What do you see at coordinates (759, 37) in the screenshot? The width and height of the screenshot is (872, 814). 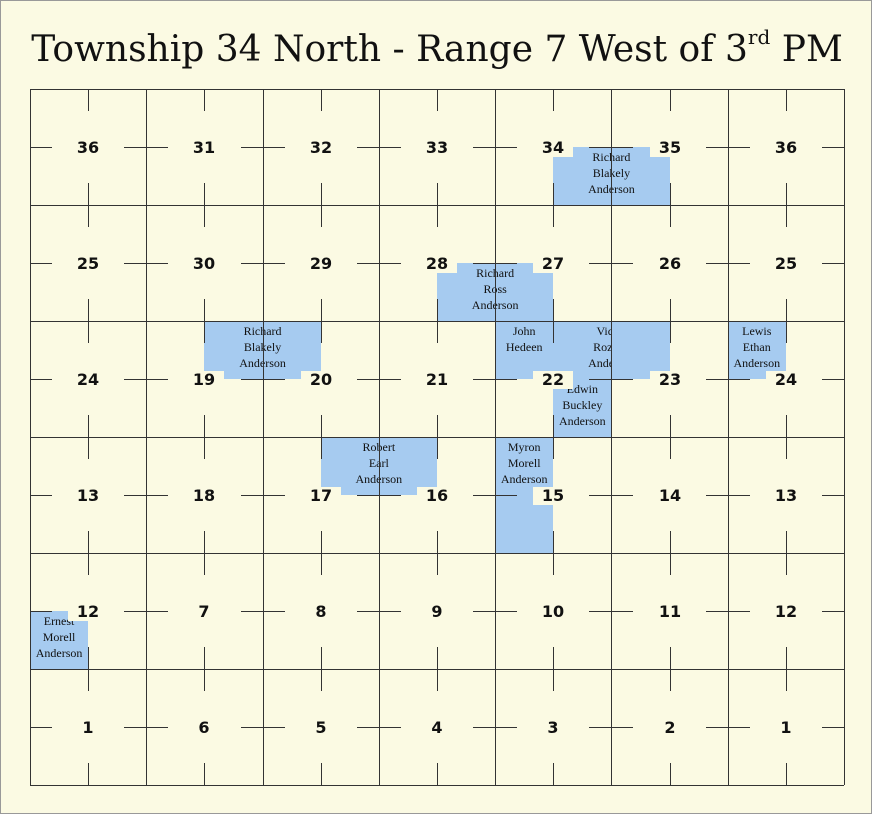 I see `title-superscript: rd` at bounding box center [759, 37].